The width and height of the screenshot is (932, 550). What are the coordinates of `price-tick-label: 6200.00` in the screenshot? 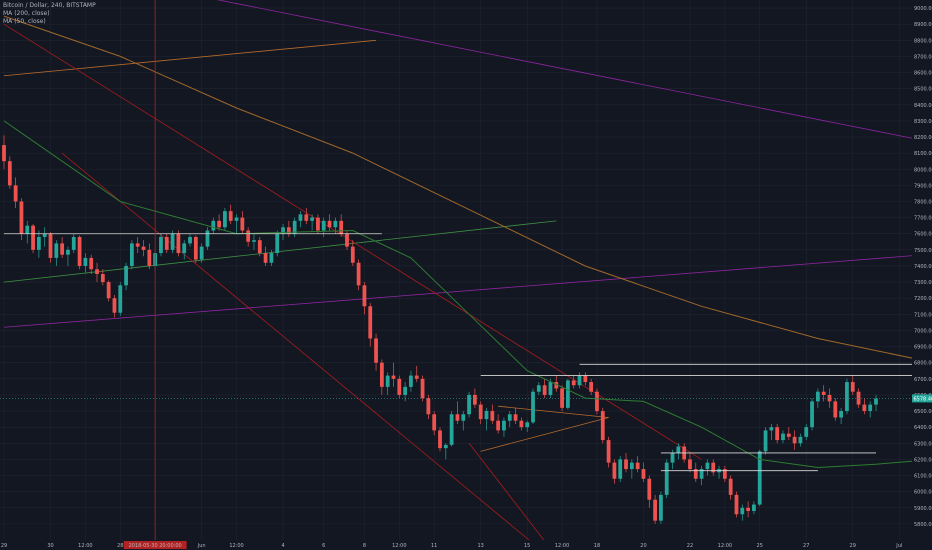 It's located at (923, 460).